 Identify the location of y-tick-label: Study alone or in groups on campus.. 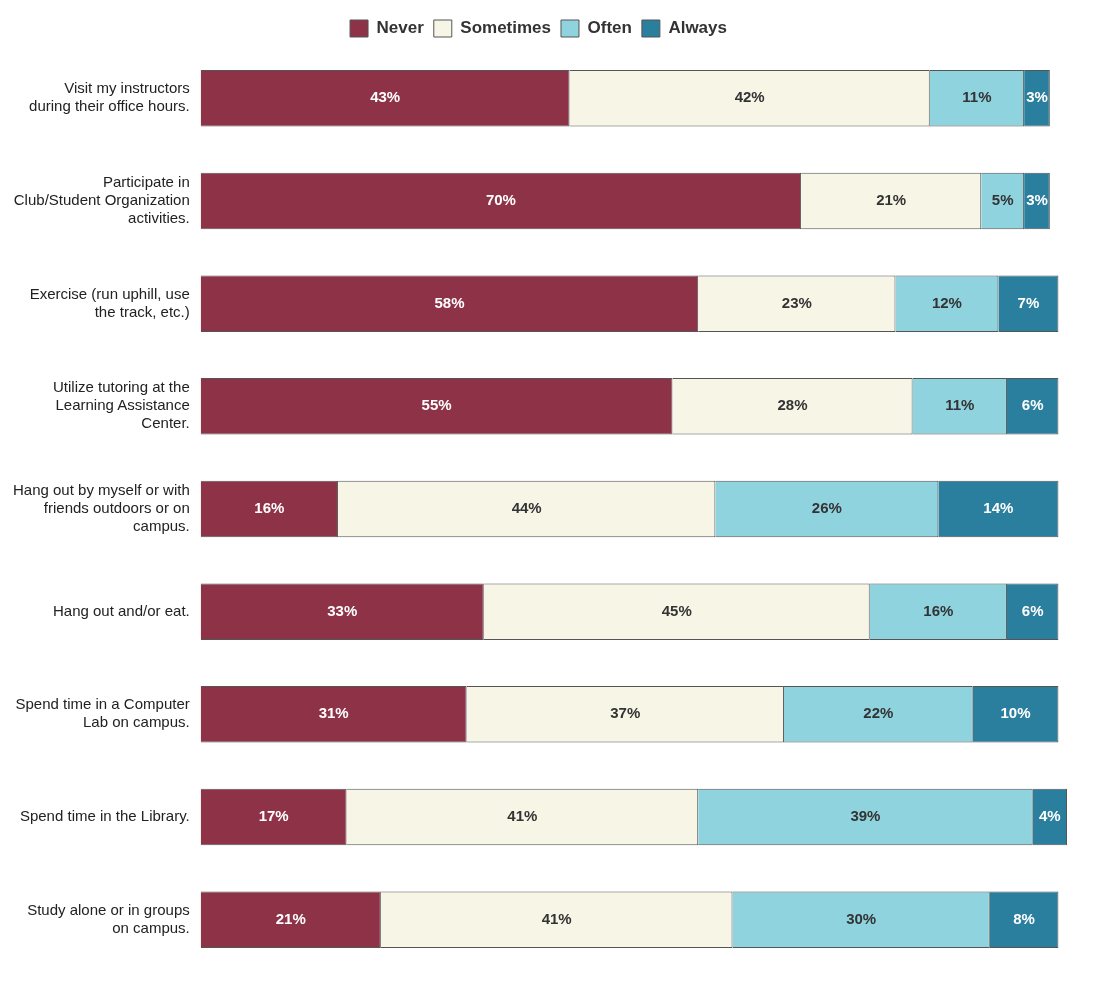
(108, 918).